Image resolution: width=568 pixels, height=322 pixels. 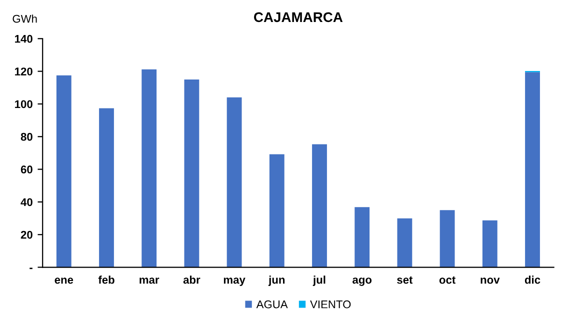 What do you see at coordinates (330, 304) in the screenshot?
I see `legend-label: VIENTO` at bounding box center [330, 304].